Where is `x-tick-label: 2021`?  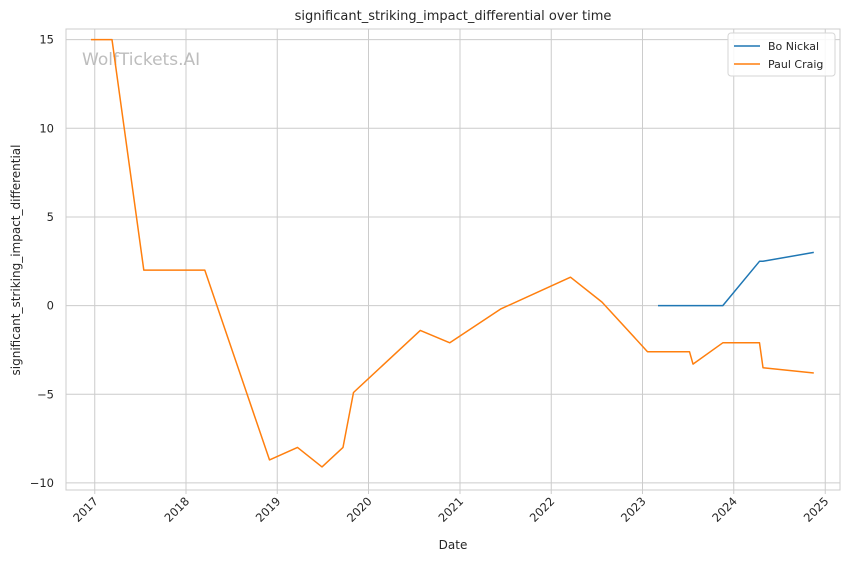
x-tick-label: 2021 is located at coordinates (451, 509).